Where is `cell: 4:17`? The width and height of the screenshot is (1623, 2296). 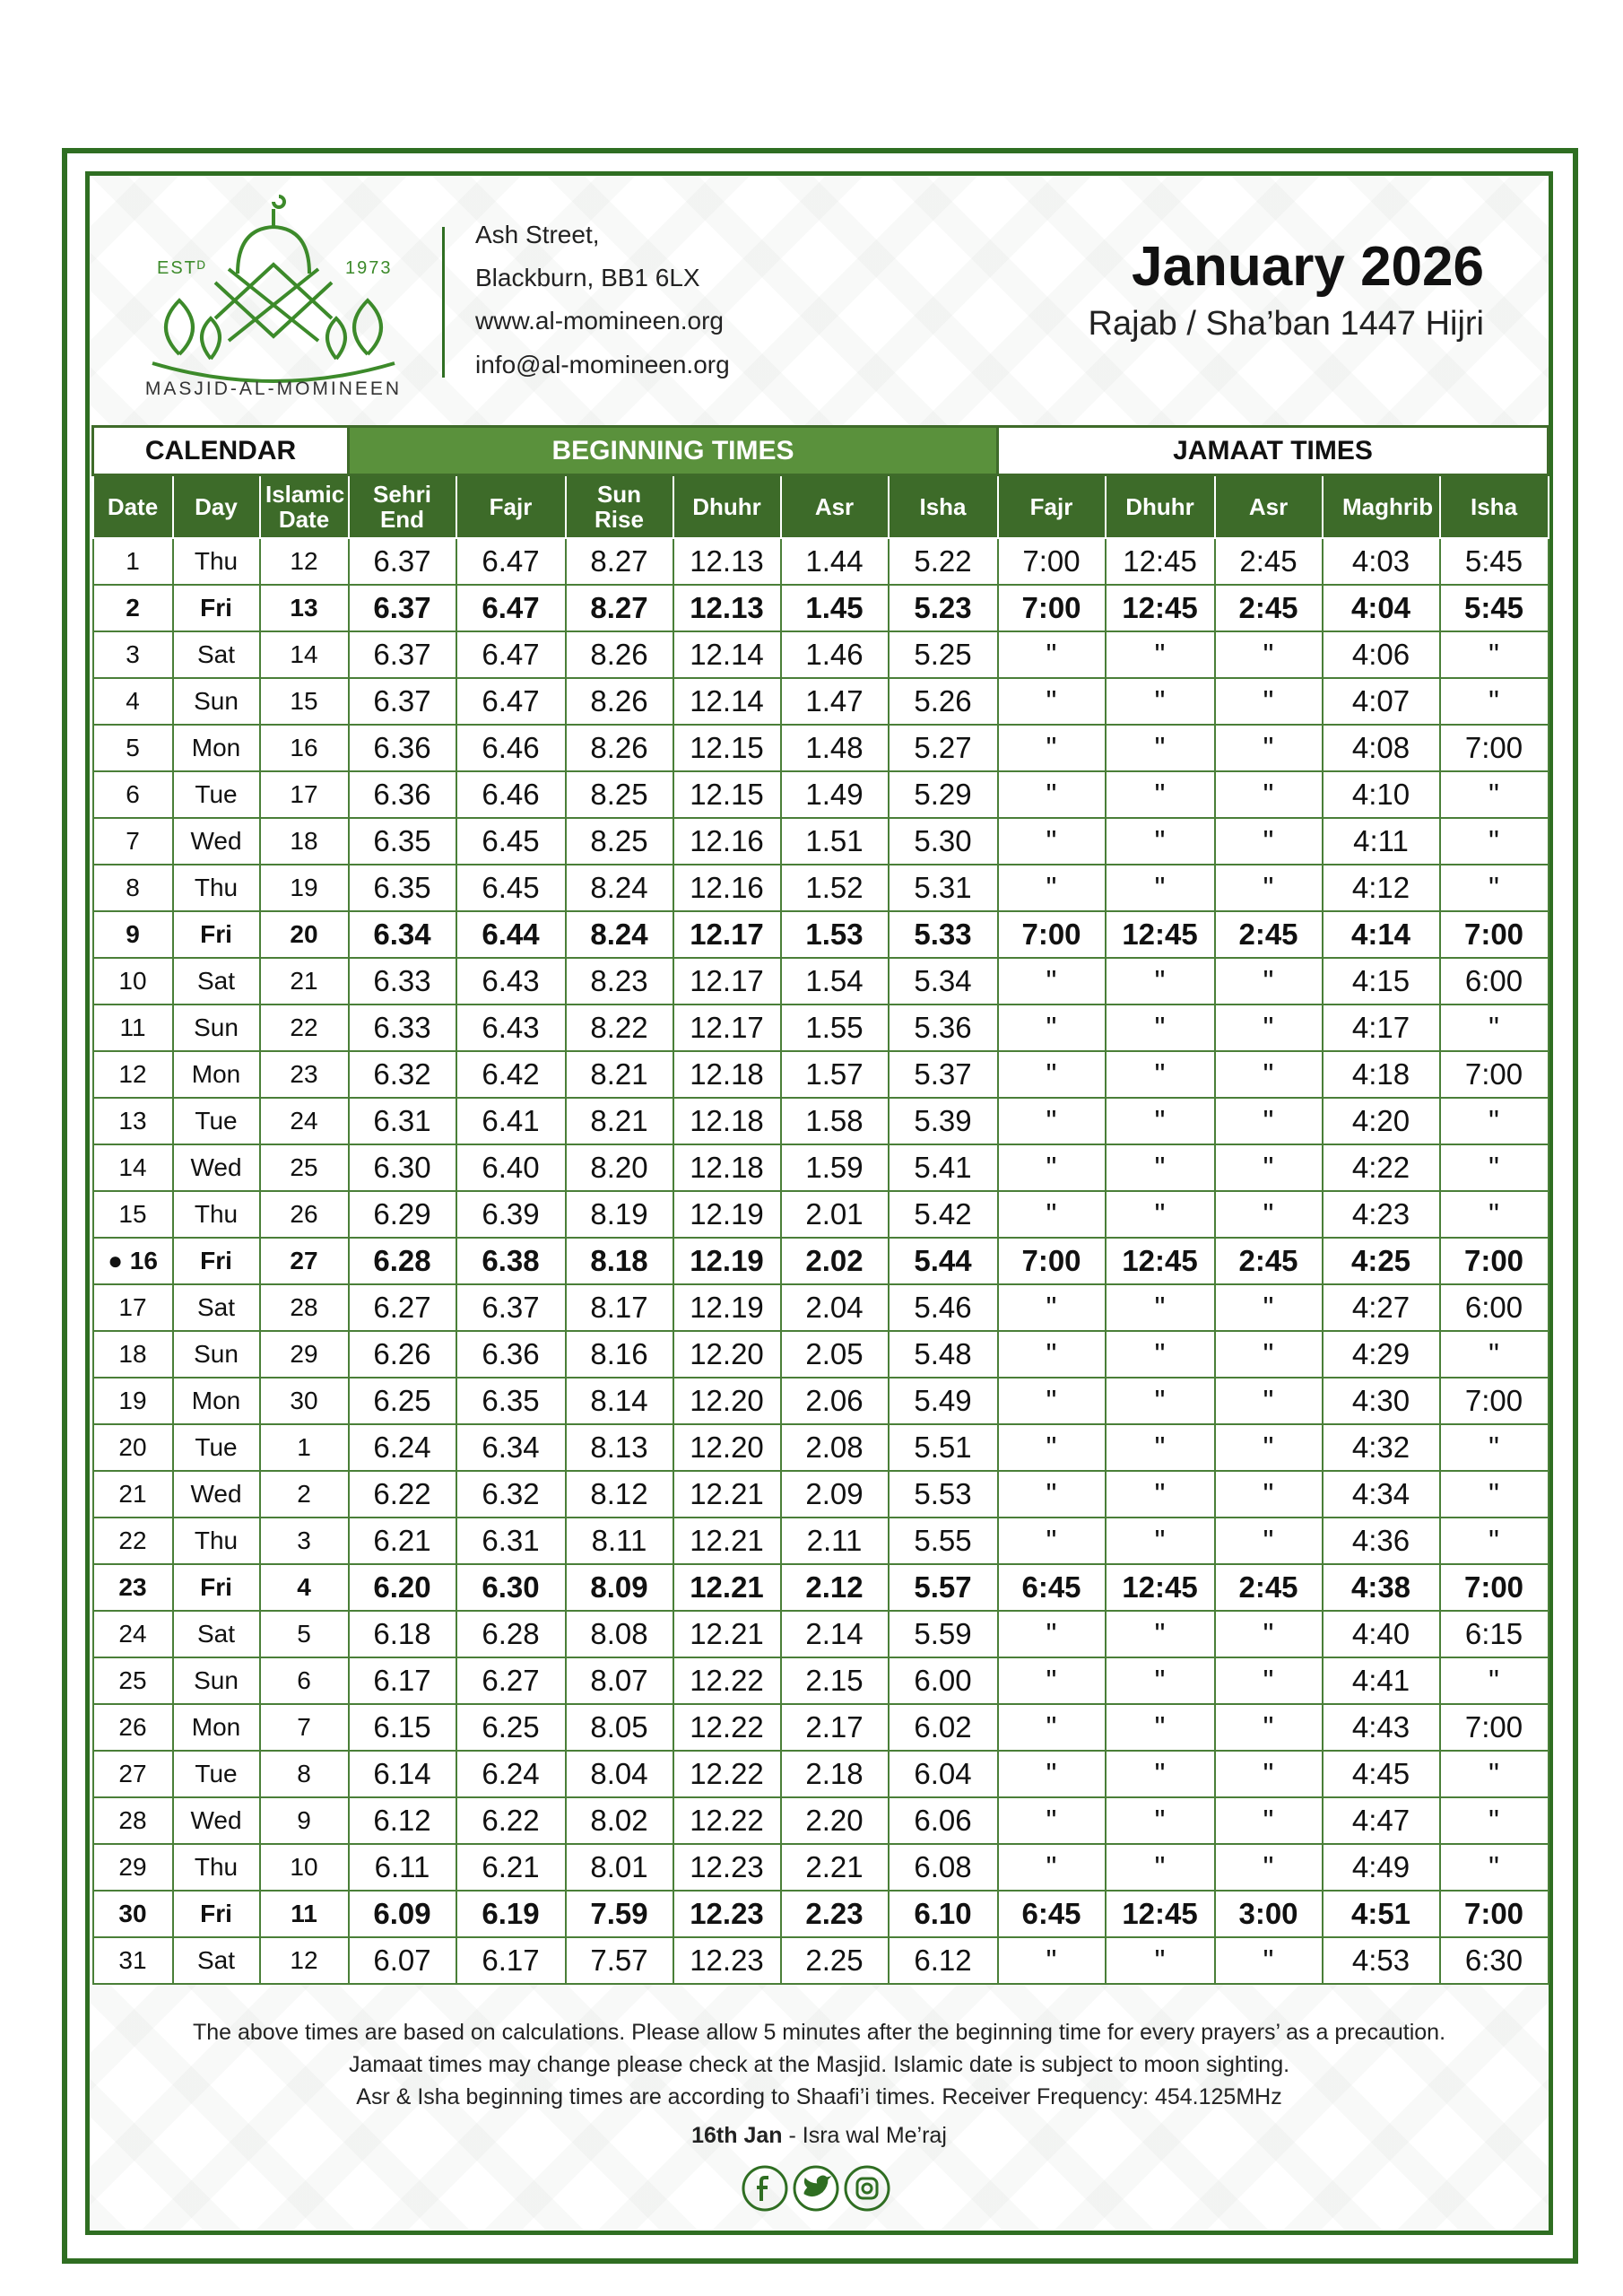 cell: 4:17 is located at coordinates (1381, 1028).